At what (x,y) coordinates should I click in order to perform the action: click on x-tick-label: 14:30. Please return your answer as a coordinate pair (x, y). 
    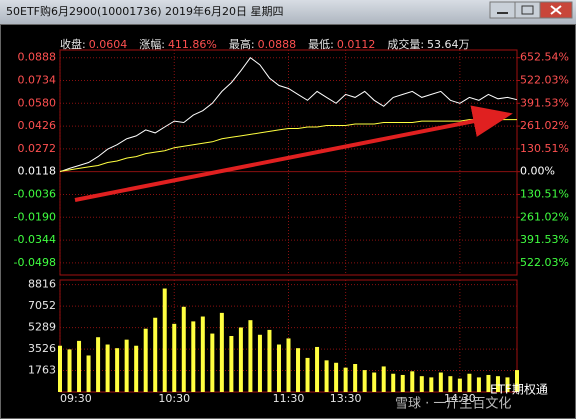
    Looking at the image, I should click on (460, 398).